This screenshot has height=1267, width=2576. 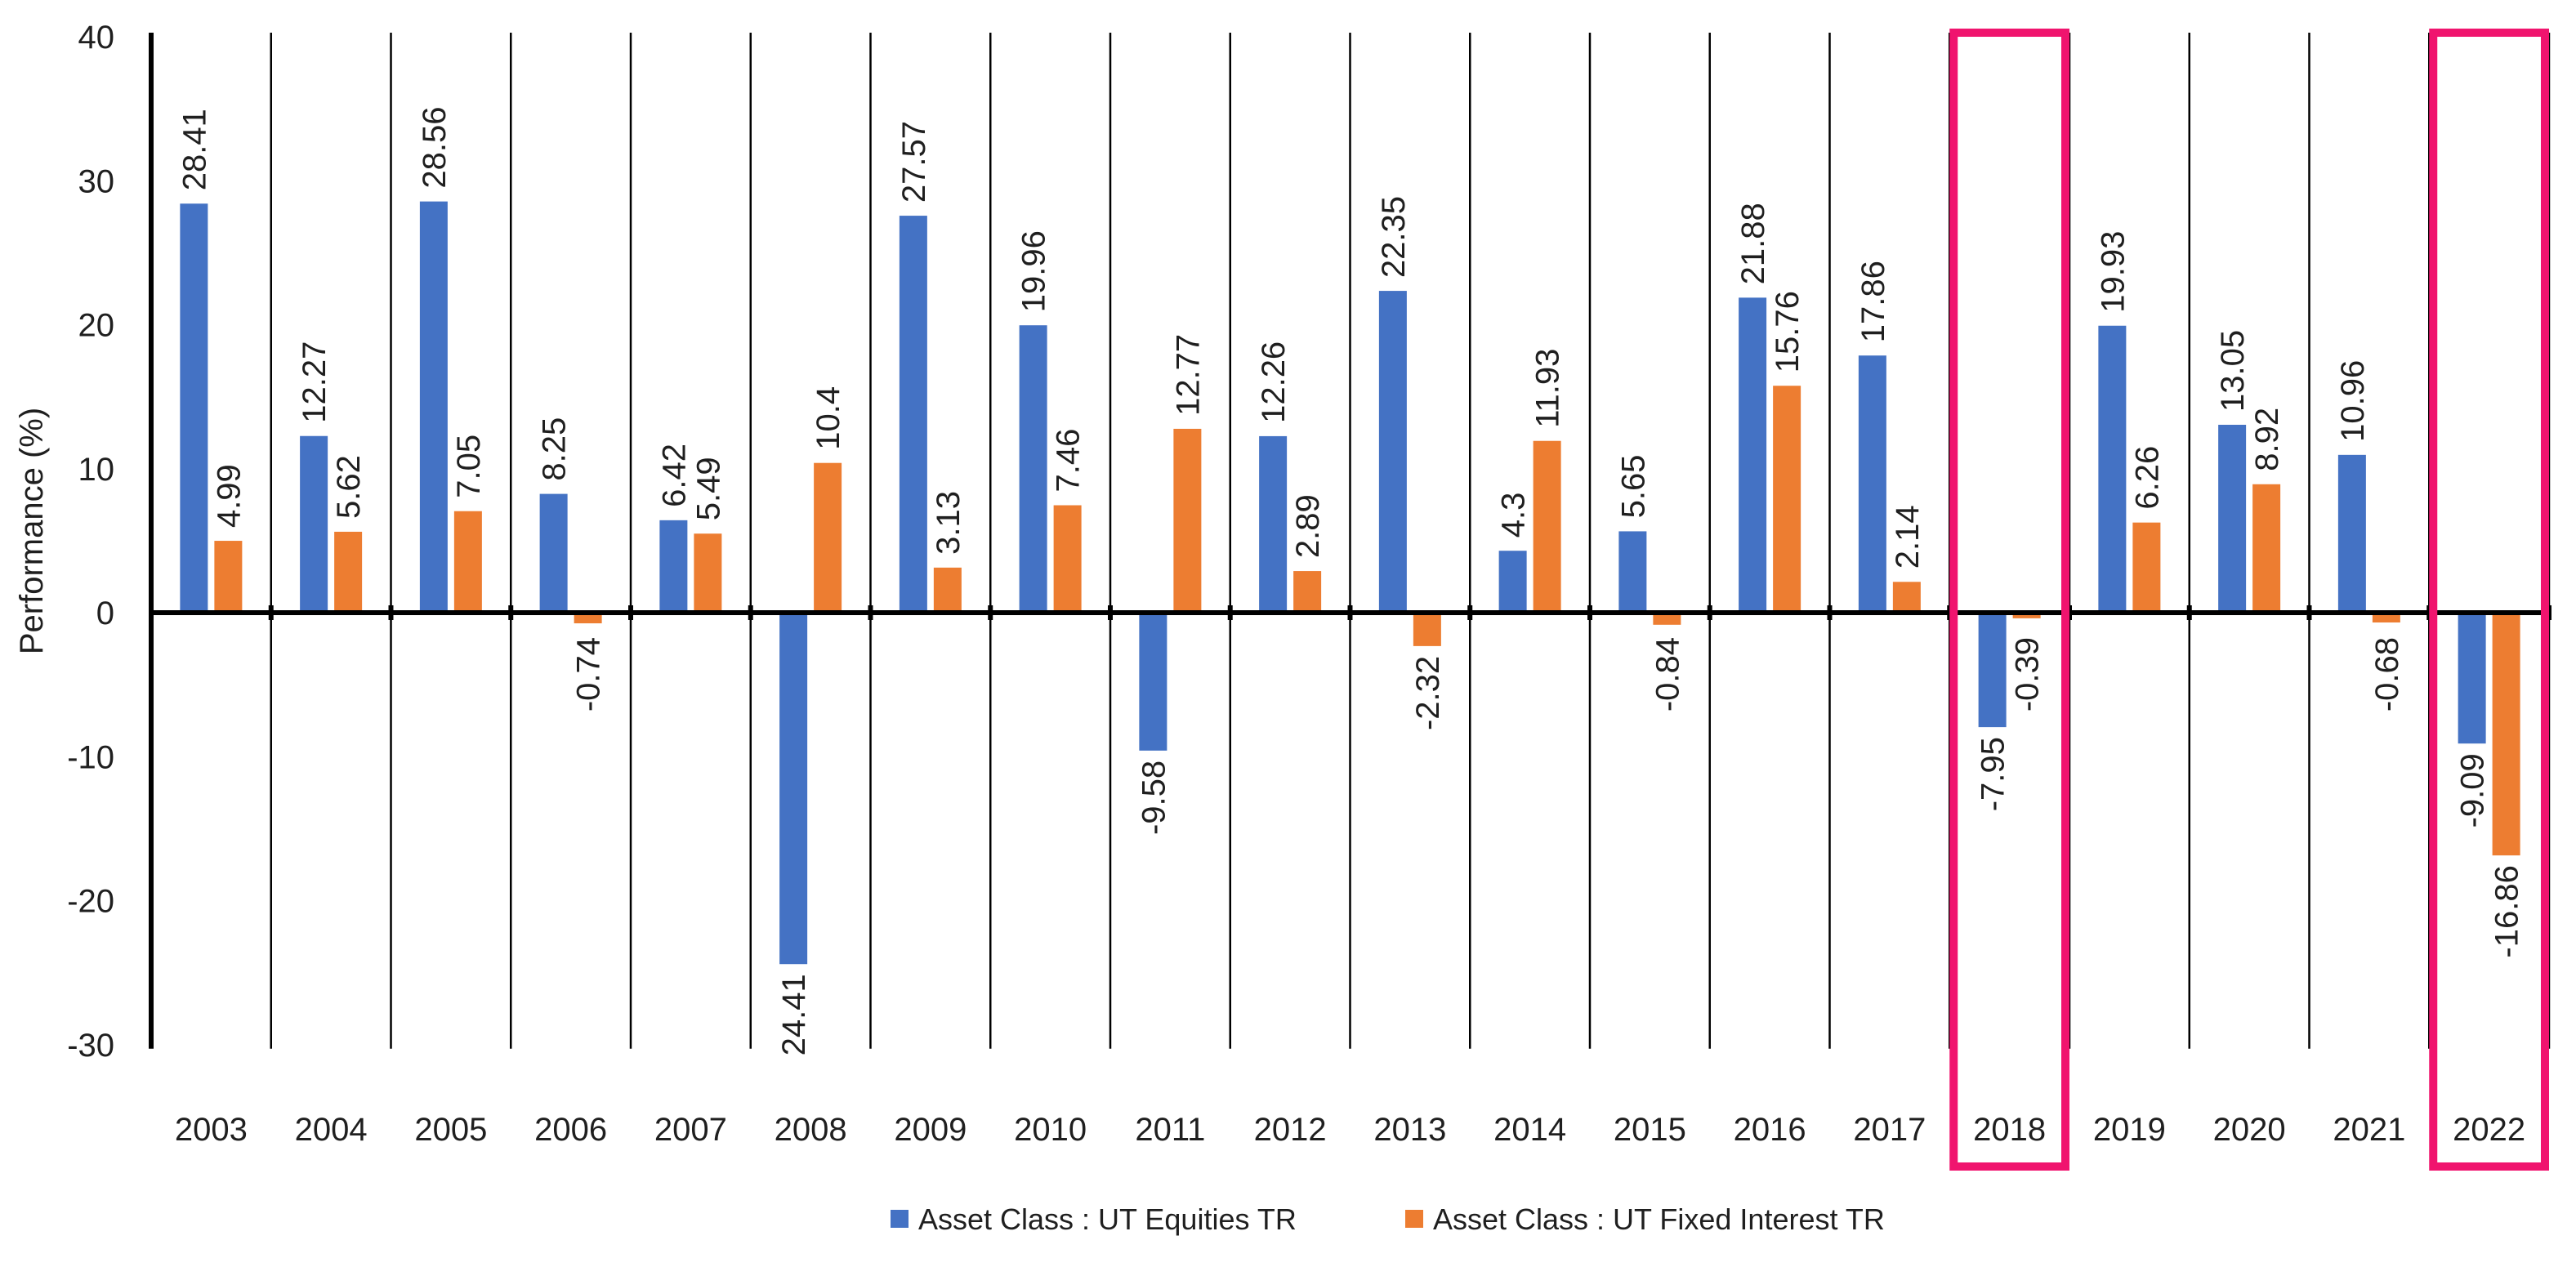 I want to click on y-tick-label: -10, so click(x=91, y=757).